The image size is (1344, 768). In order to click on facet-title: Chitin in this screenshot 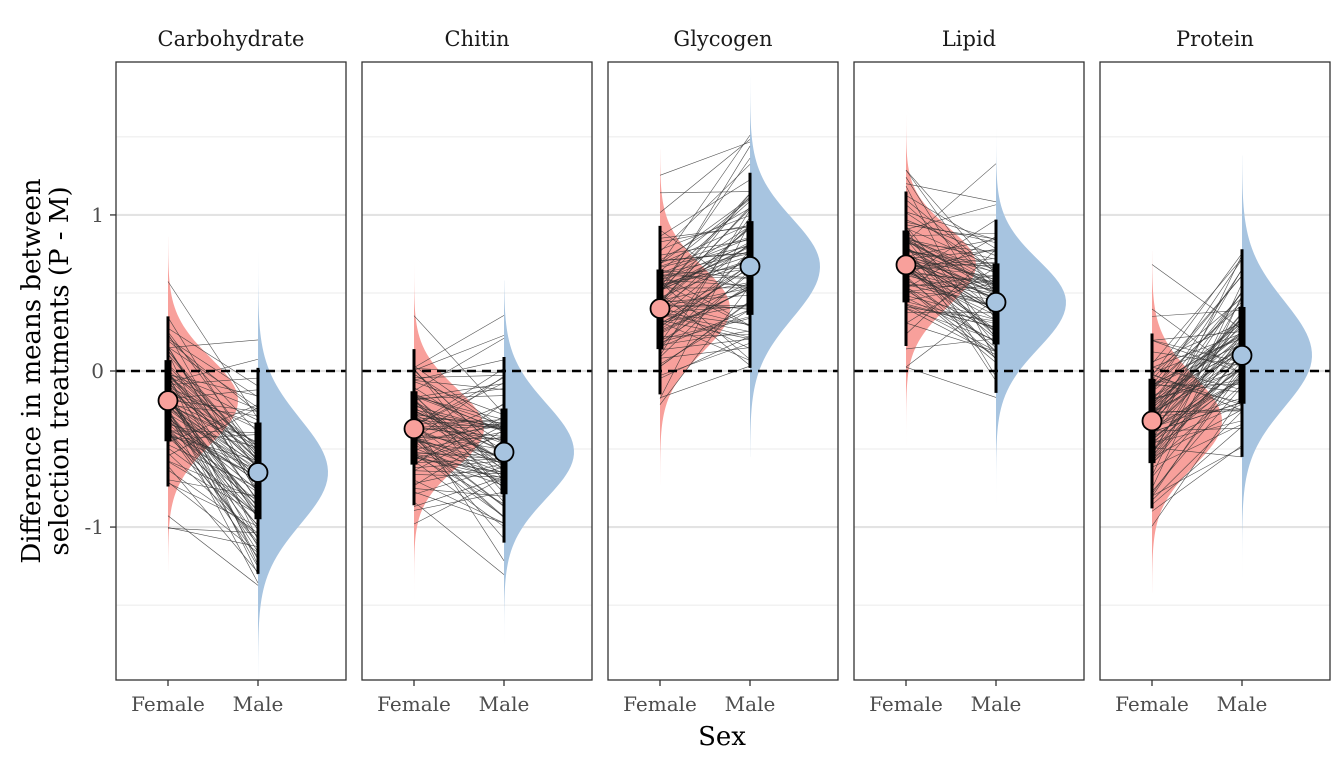, I will do `click(477, 39)`.